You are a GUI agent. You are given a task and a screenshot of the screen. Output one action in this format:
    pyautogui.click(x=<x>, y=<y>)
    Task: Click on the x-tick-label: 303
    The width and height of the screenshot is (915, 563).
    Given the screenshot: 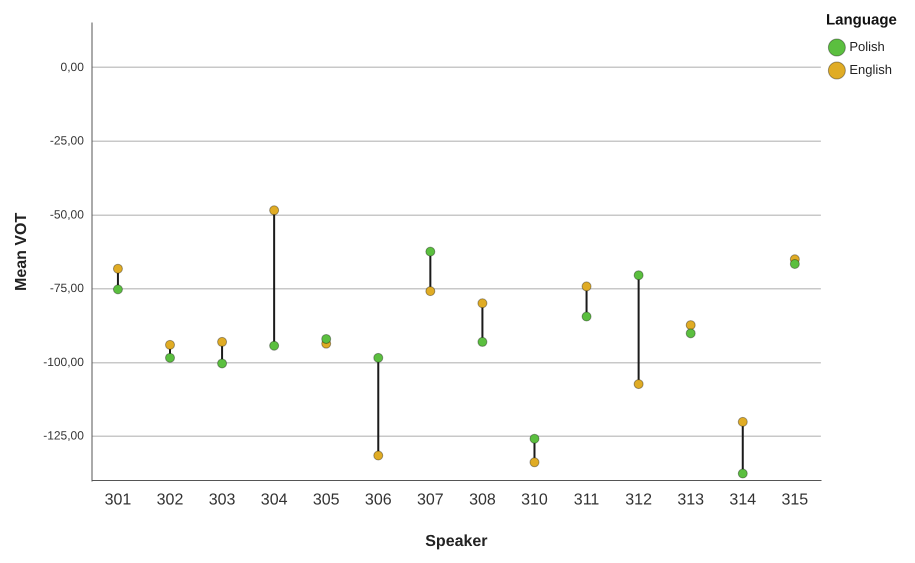 What is the action you would take?
    pyautogui.click(x=222, y=500)
    